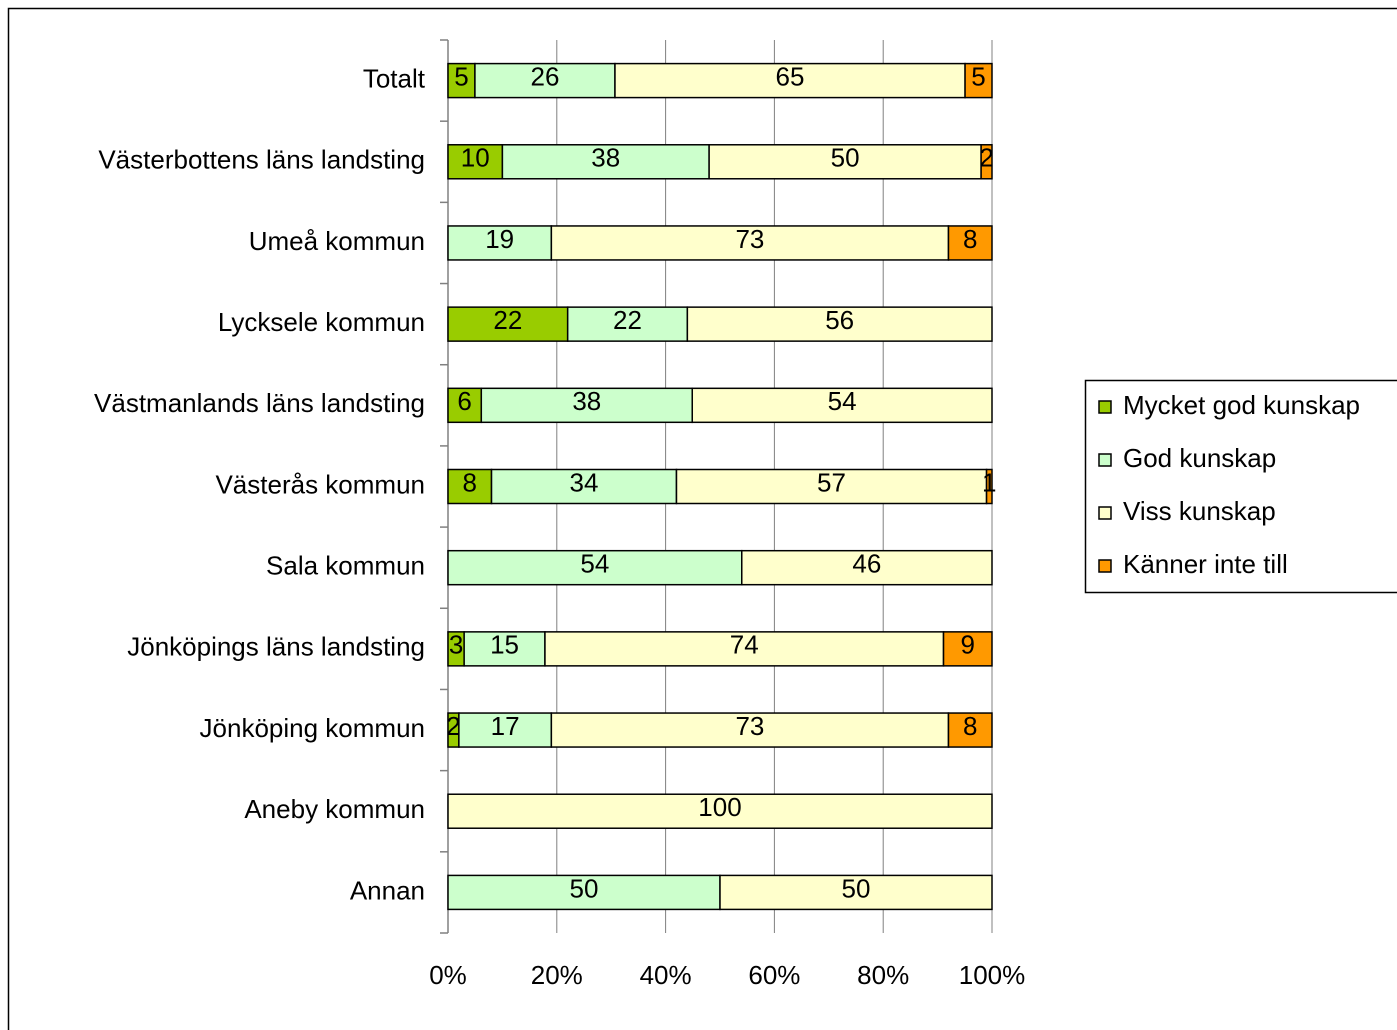  Describe the element at coordinates (394, 78) in the screenshot. I see `y-tick-label: Totalt` at that location.